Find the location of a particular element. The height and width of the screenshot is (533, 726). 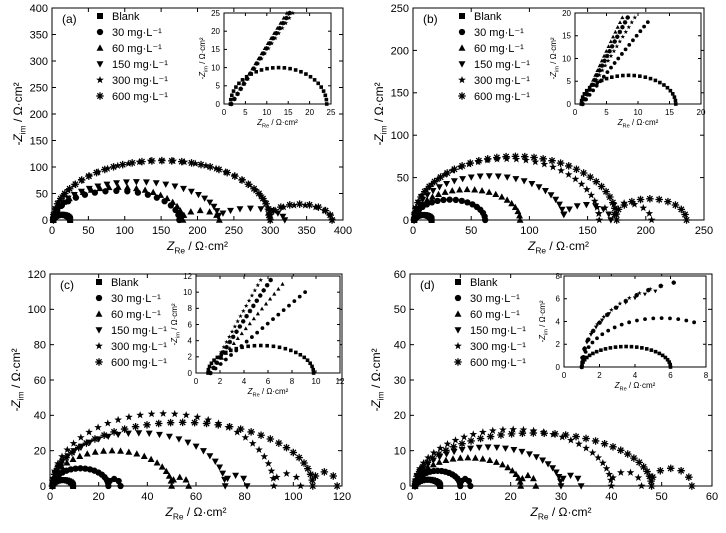

main-axis-y-tick-label: 60 is located at coordinates (400, 275).